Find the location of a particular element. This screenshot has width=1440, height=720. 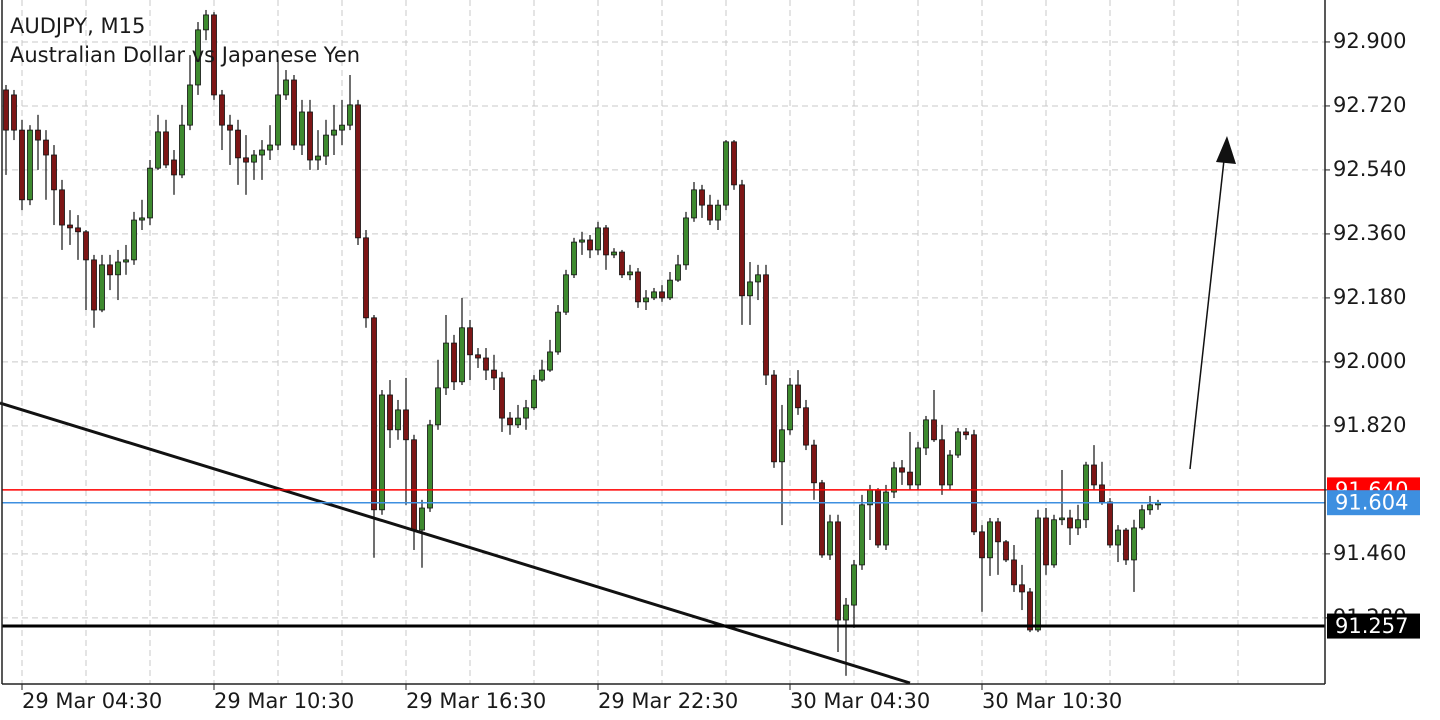

y-tick-label: 92.720 is located at coordinates (1369, 105).